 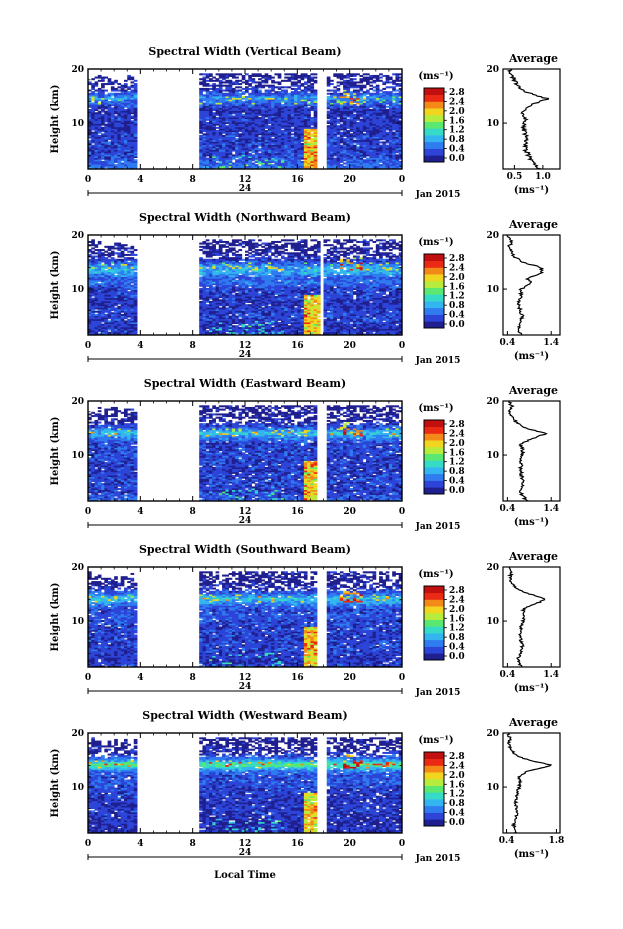 What do you see at coordinates (457, 131) in the screenshot?
I see `colorbar-tick-label: 1.2` at bounding box center [457, 131].